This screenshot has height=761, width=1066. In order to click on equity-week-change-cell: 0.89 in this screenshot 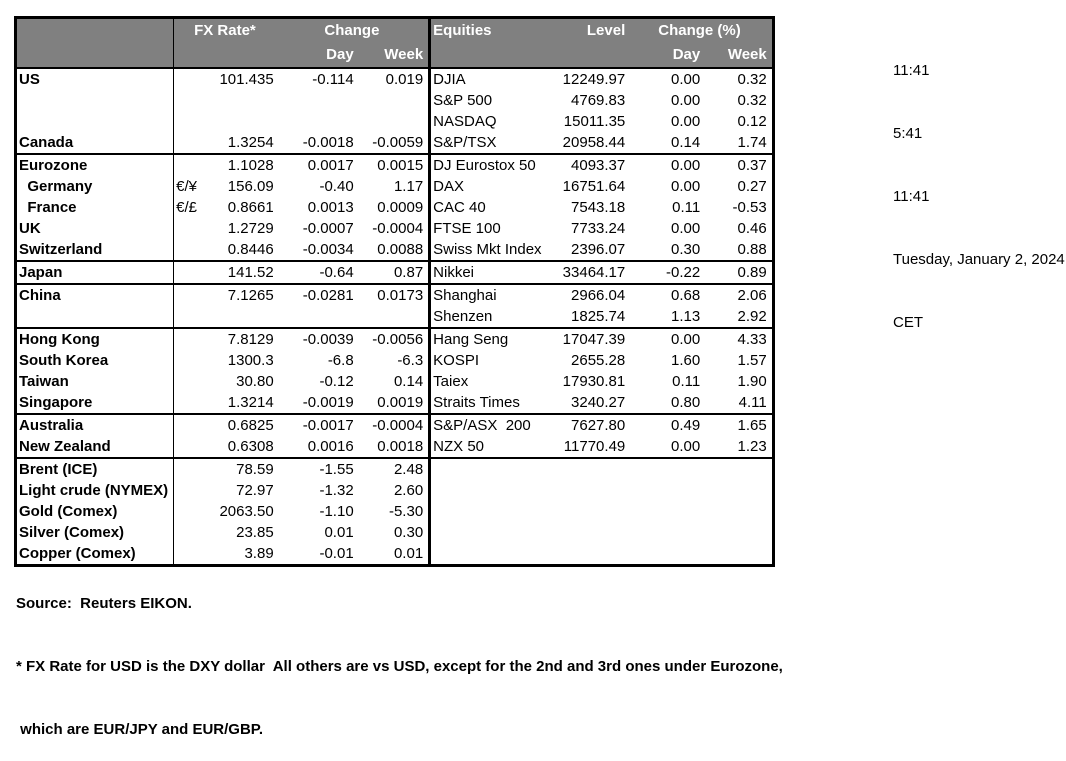, I will do `click(739, 272)`.